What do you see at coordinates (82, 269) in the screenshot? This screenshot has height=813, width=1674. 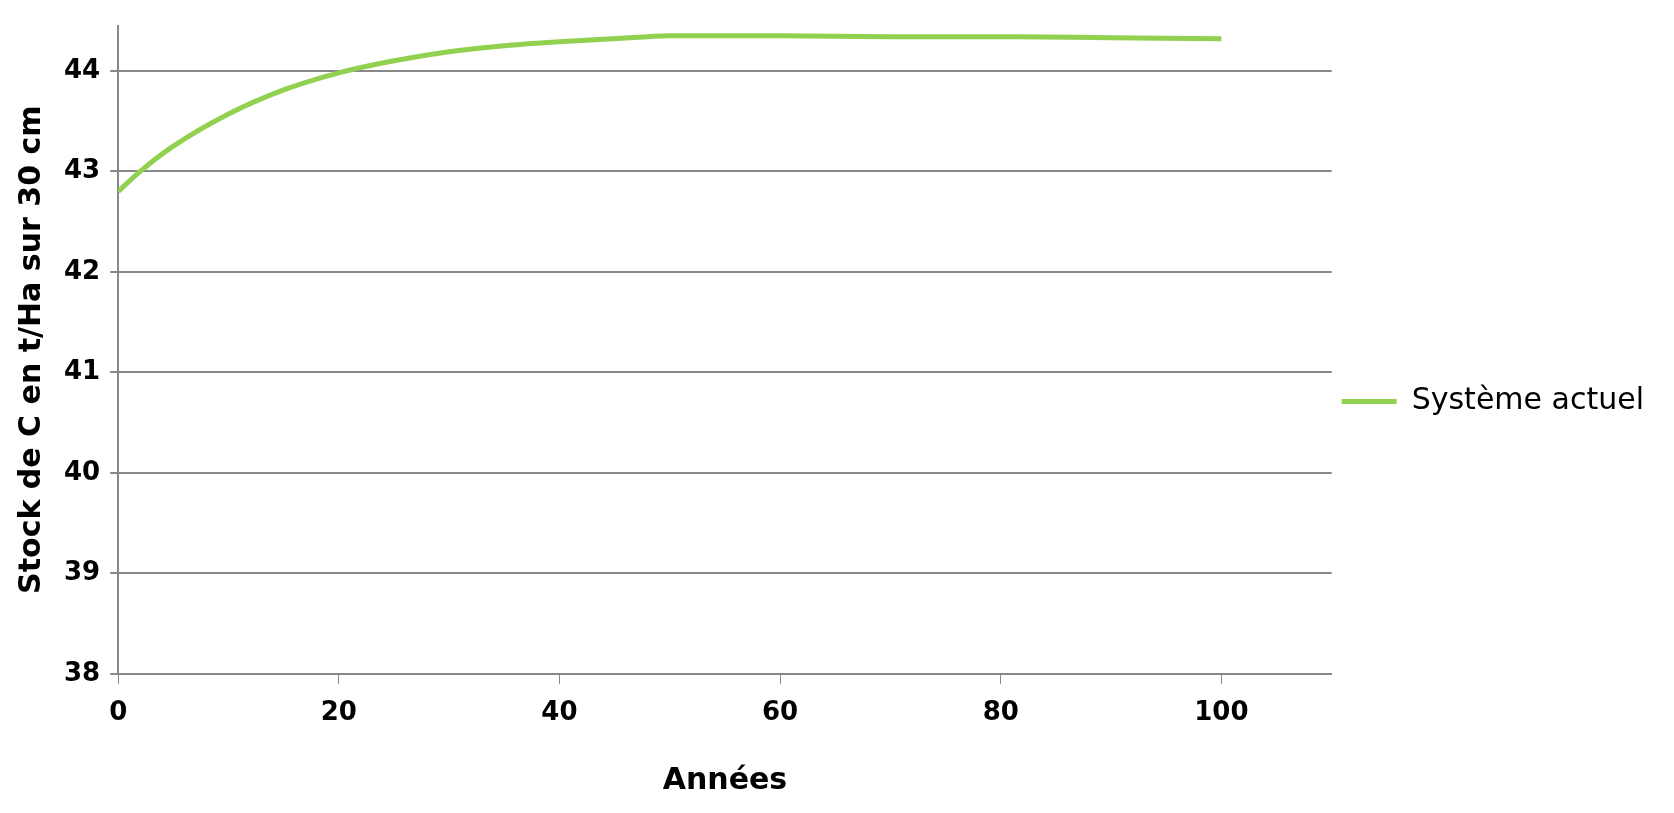 I see `y-tick-label: 42` at bounding box center [82, 269].